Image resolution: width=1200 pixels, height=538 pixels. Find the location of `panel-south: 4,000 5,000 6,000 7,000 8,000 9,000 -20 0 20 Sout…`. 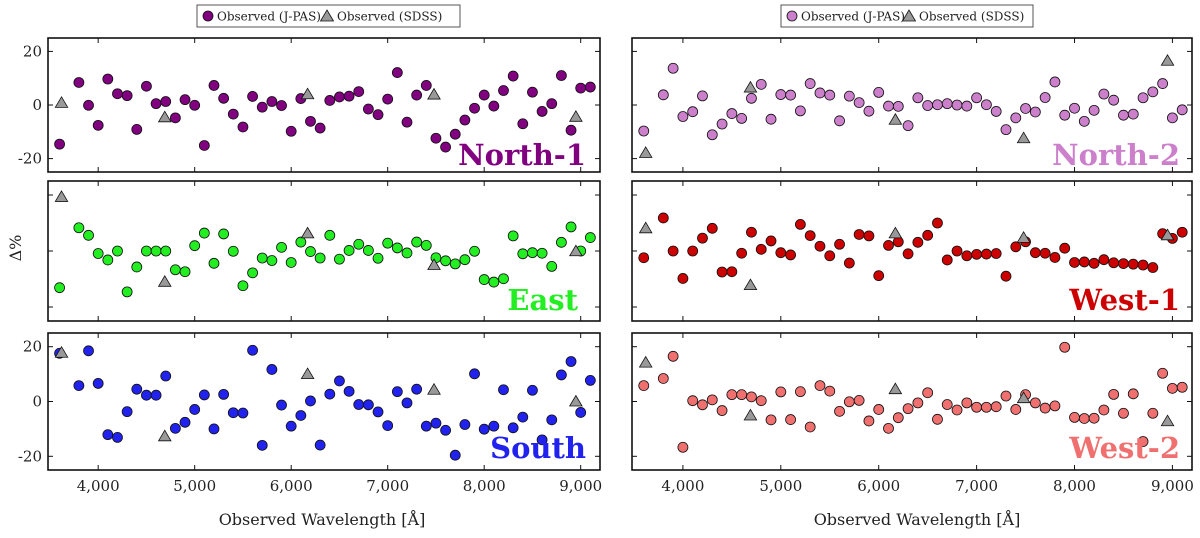

panel-south: 4,000 5,000 6,000 7,000 8,000 9,000 -20 0 20 Sout… is located at coordinates (310, 413).